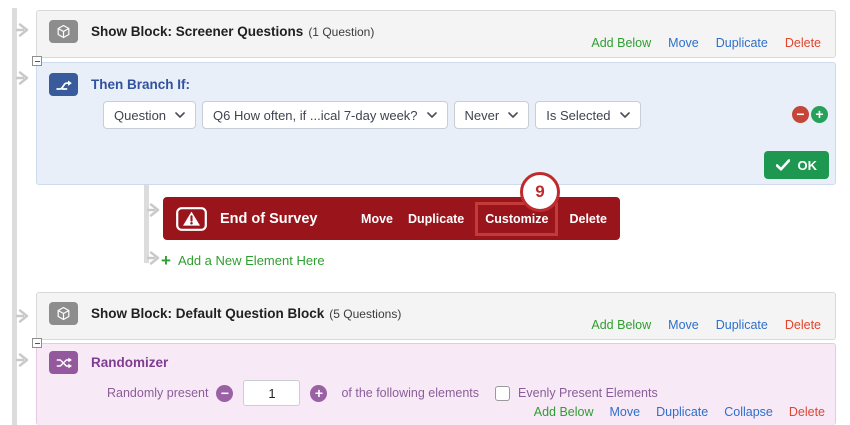 This screenshot has height=425, width=850. Describe the element at coordinates (208, 313) in the screenshot. I see `block-title: Show Block: Default Question Block` at that location.